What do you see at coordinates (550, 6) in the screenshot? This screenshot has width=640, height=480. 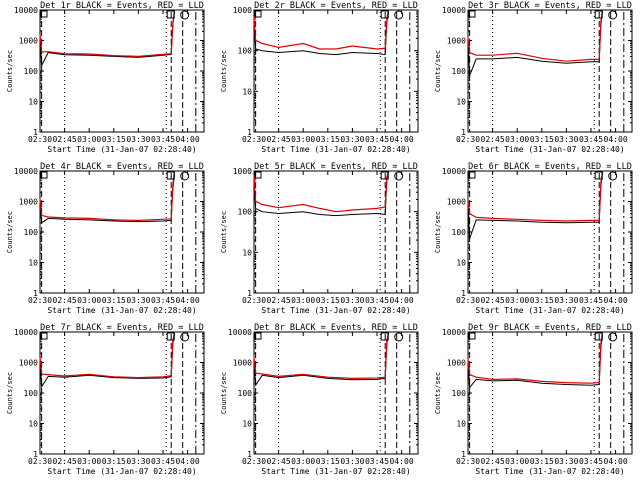 I see `panel-title: Det 3r BLACK = Events, RED = LLD` at bounding box center [550, 6].